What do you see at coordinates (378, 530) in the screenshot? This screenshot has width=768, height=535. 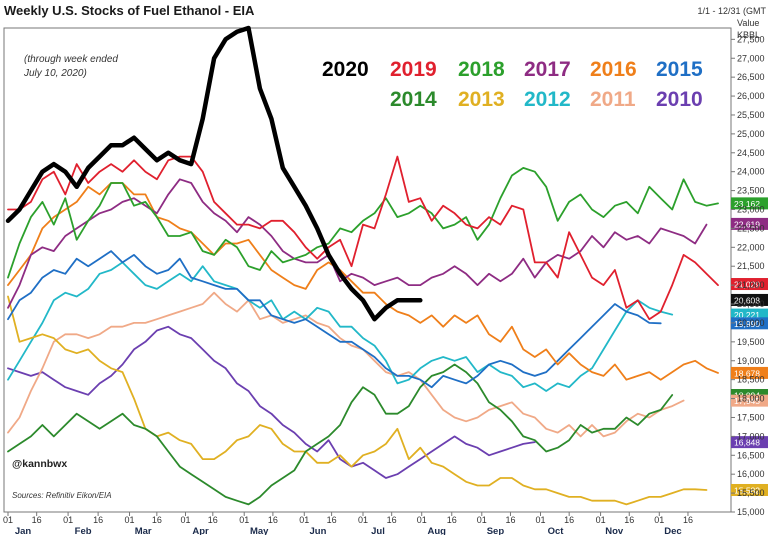 I see `month-label-jul: Jul` at bounding box center [378, 530].